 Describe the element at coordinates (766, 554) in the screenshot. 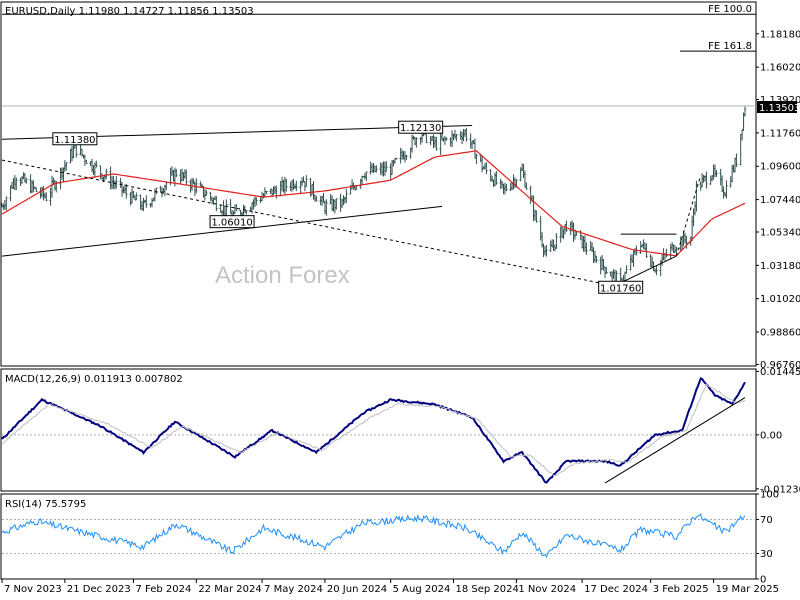

I see `rsi-y-tick-label: 30` at that location.